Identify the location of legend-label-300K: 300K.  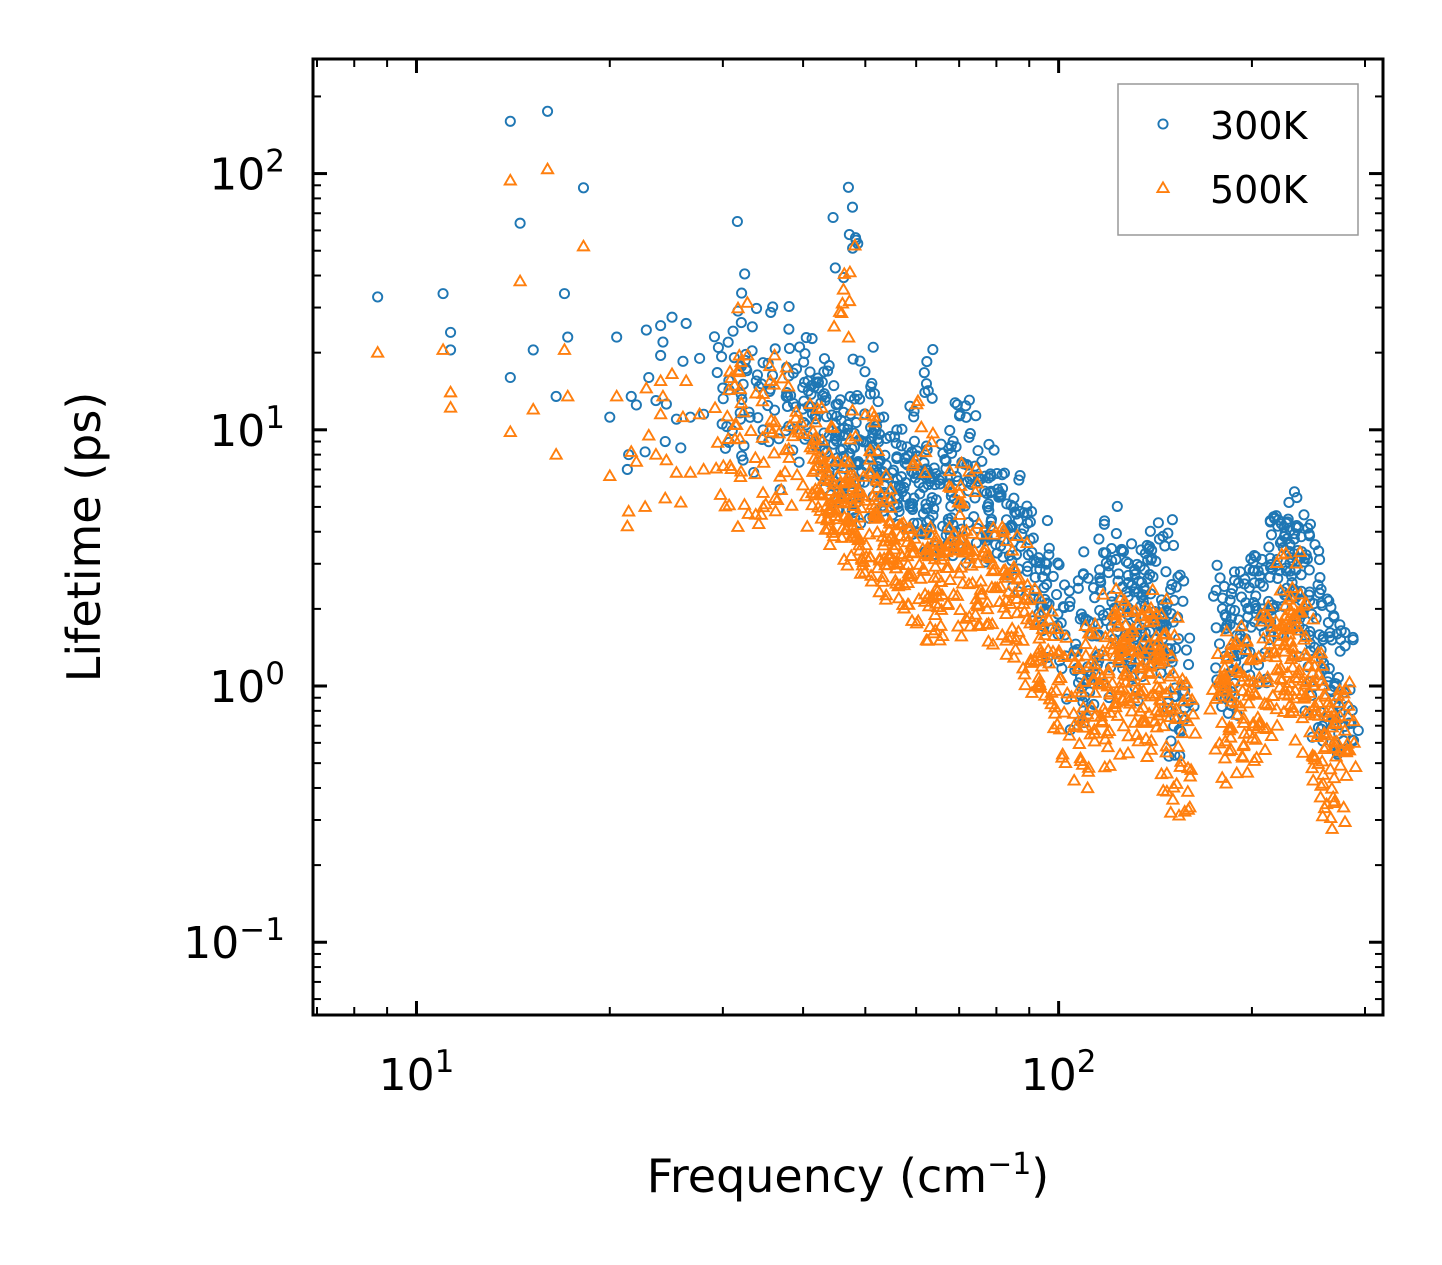
(1259, 126).